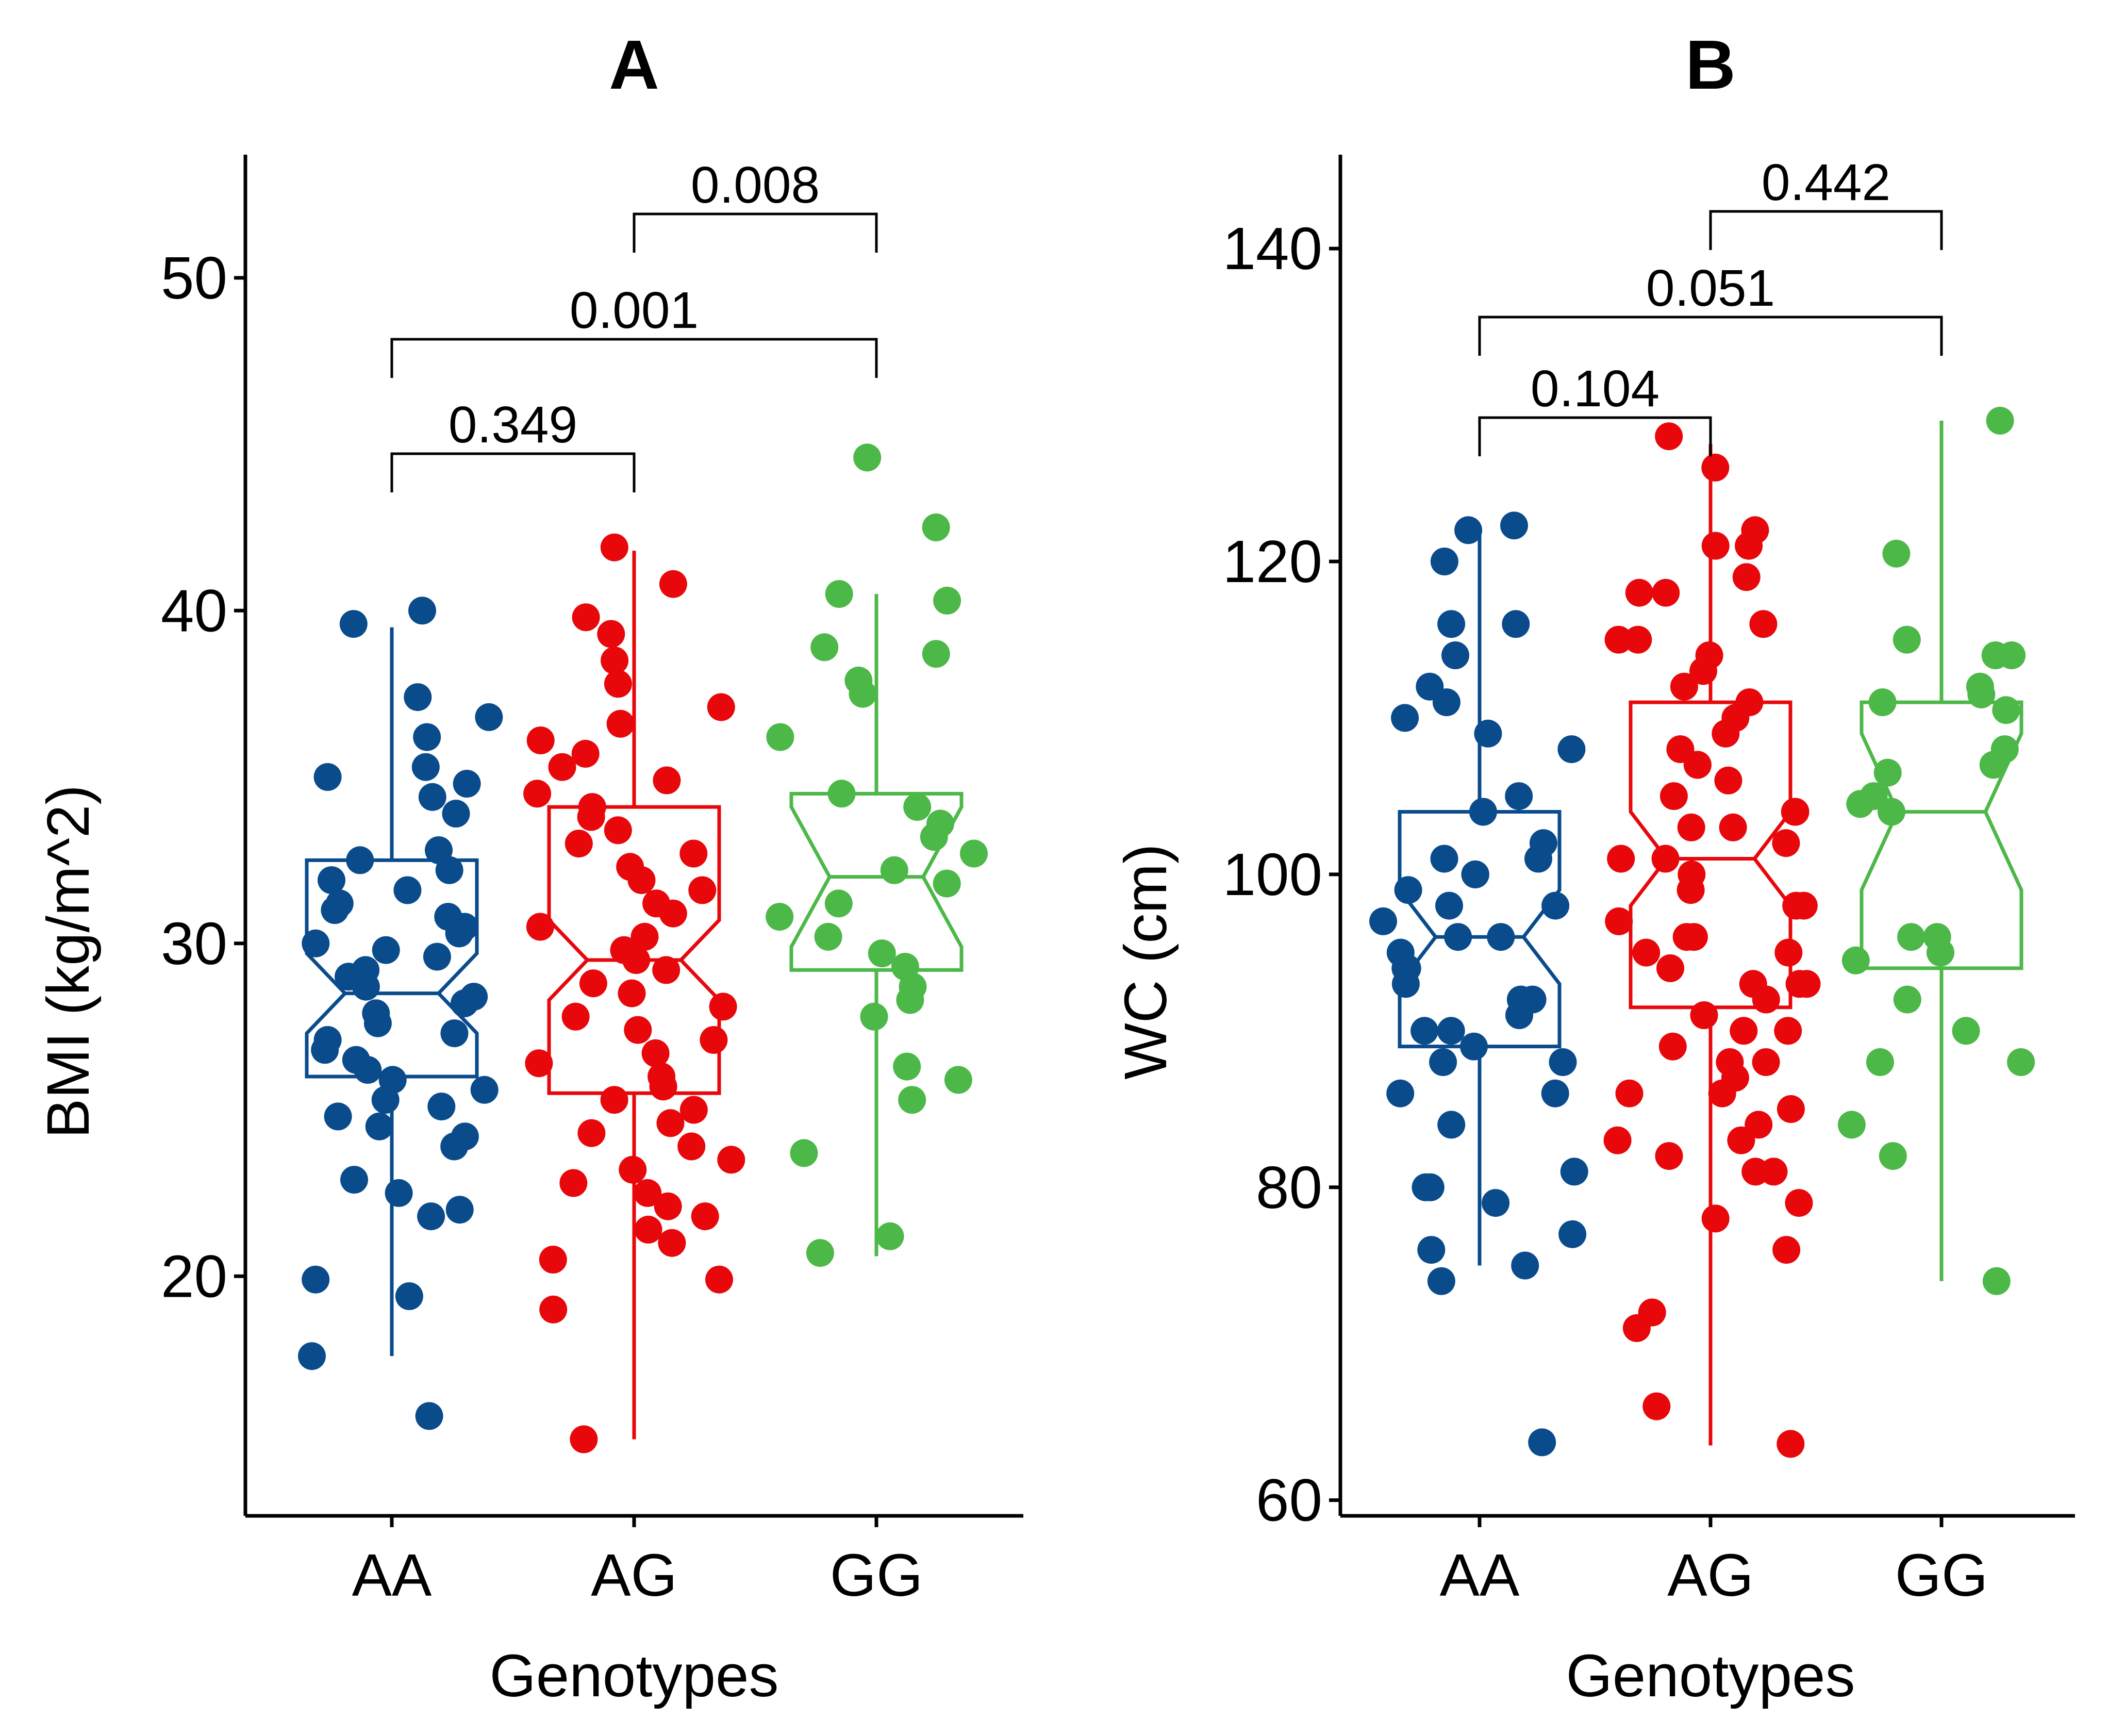  What do you see at coordinates (634, 65) in the screenshot?
I see `panel-a-title: A` at bounding box center [634, 65].